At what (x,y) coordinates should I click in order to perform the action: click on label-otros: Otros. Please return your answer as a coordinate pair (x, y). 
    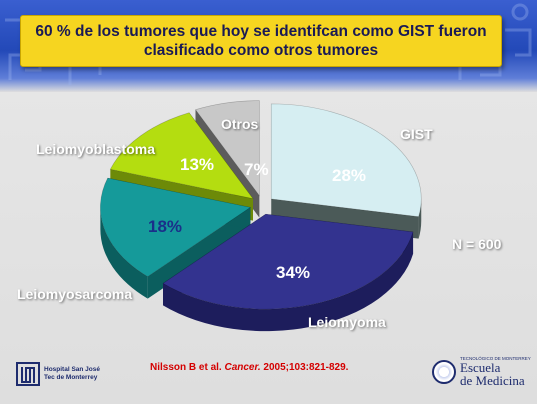
    Looking at the image, I should click on (240, 124).